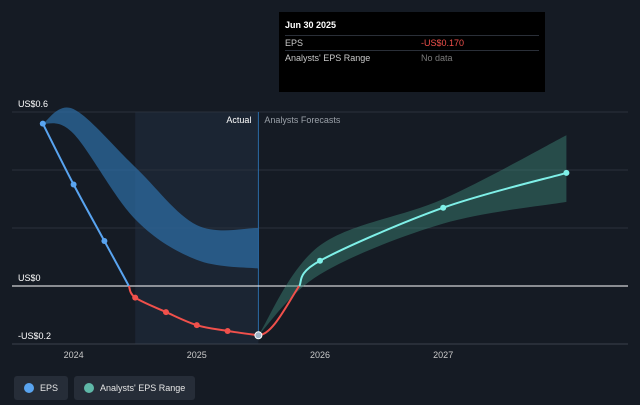 The height and width of the screenshot is (405, 640). I want to click on legend-range-toggle: Analysts' EPS Range, so click(135, 388).